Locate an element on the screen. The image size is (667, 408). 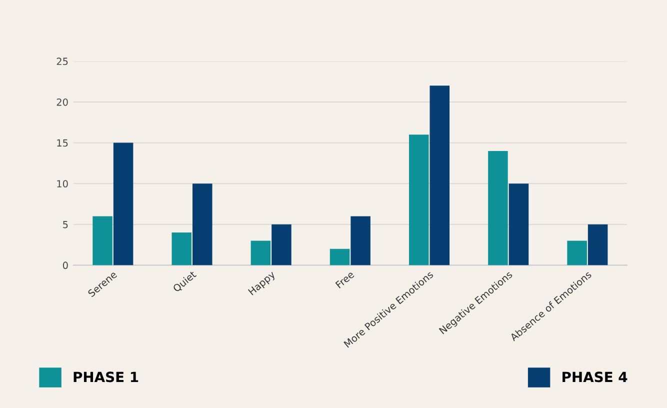
y-tick-label: 20 is located at coordinates (62, 102).